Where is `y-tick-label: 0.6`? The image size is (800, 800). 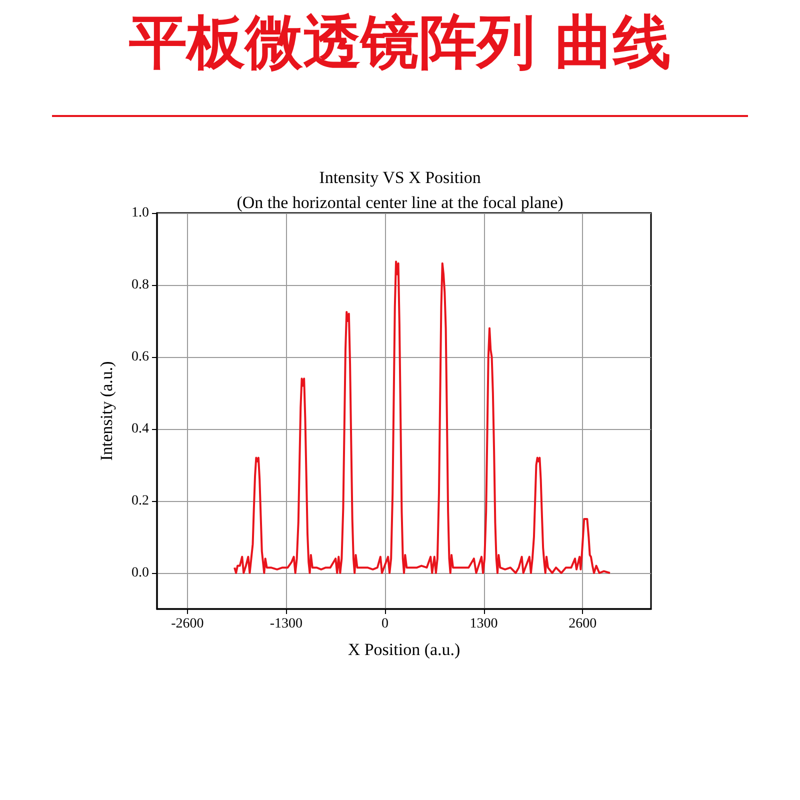
y-tick-label: 0.6 is located at coordinates (140, 357).